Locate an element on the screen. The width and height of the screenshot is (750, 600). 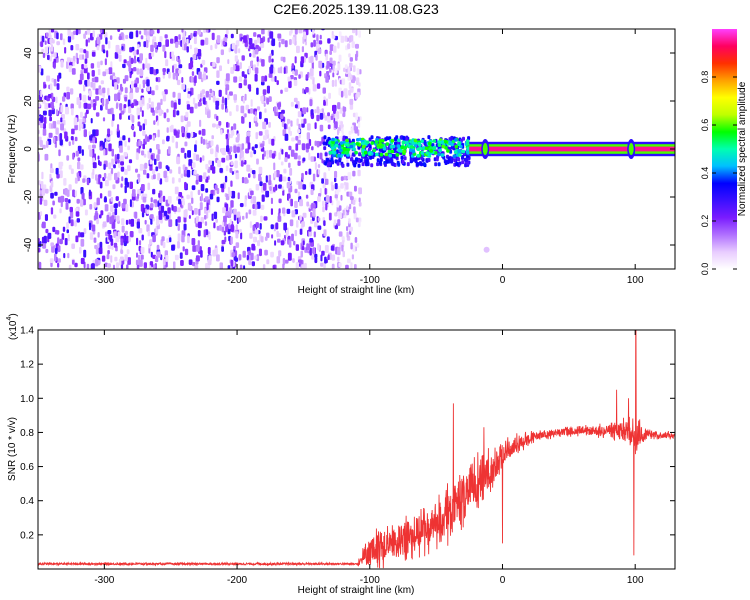
spectrogram-xlabel: Height of straight line (km) is located at coordinates (356, 290).